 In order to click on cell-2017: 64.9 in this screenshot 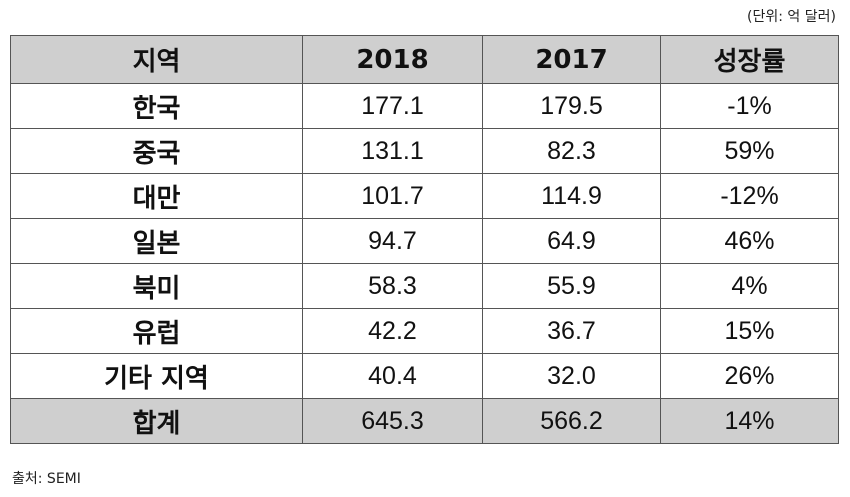, I will do `click(571, 241)`.